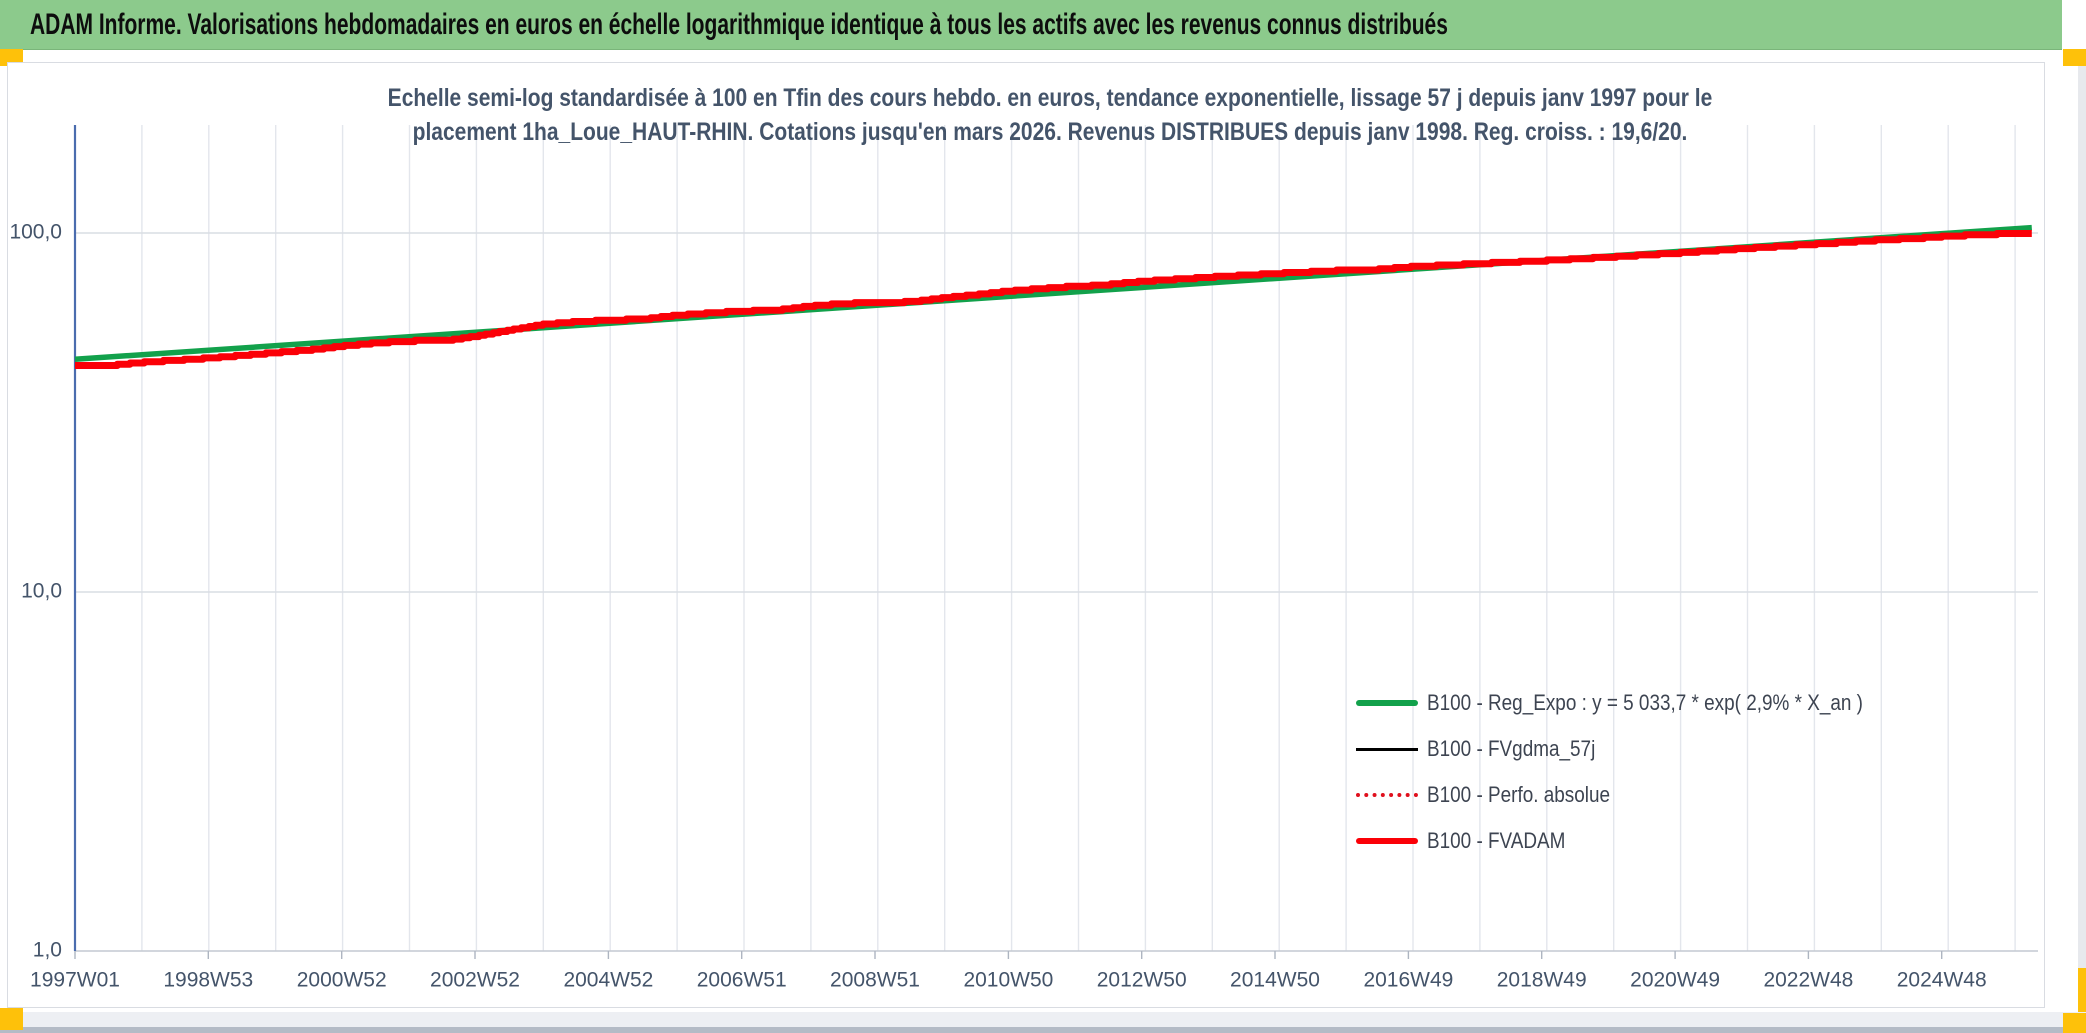 The width and height of the screenshot is (2086, 1033). I want to click on bottom-edge-bar, so click(1043, 1030).